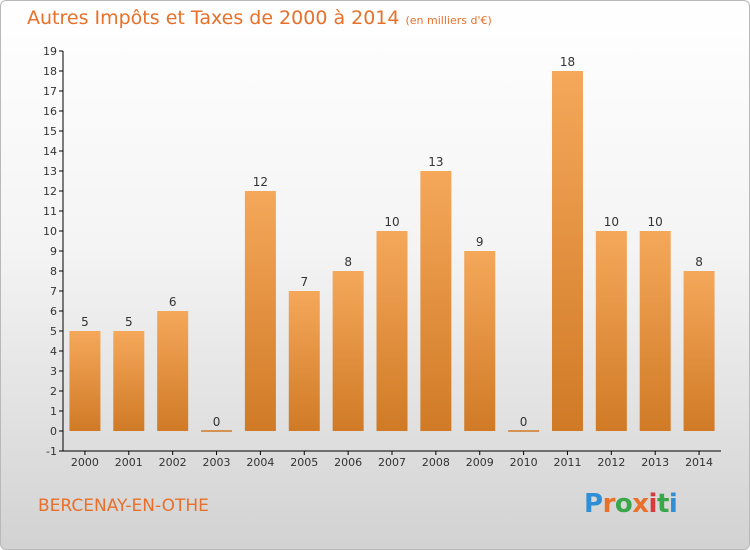  I want to click on y-tick-label: 12, so click(50, 191).